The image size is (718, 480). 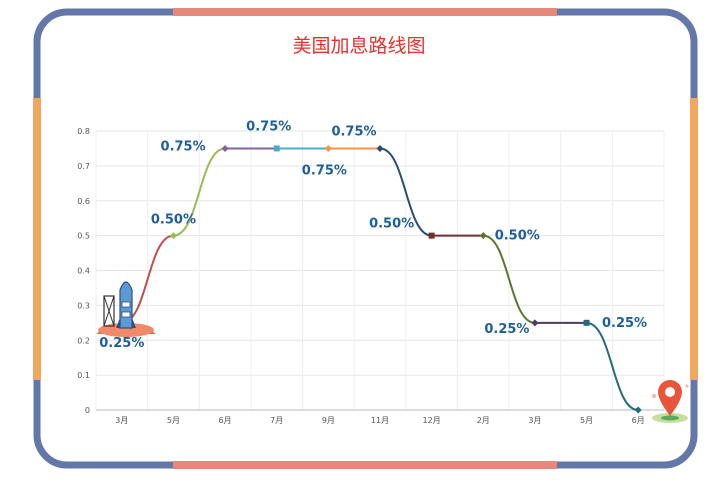 What do you see at coordinates (328, 420) in the screenshot?
I see `x-tick-label: 9月` at bounding box center [328, 420].